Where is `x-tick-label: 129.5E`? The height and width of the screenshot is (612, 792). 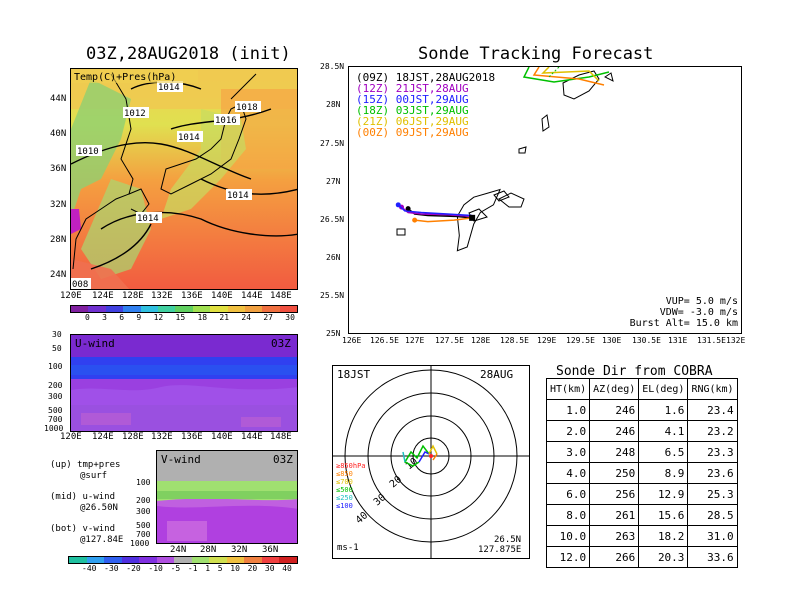
x-tick-label: 129.5E is located at coordinates (580, 340).